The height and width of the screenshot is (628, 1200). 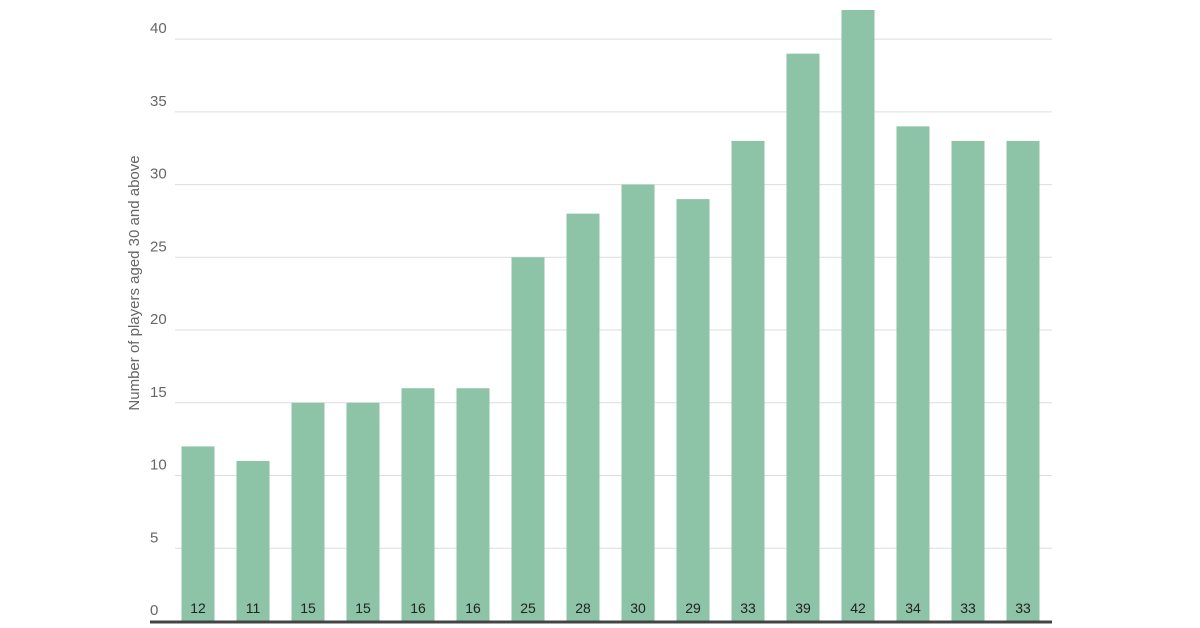 What do you see at coordinates (528, 608) in the screenshot?
I see `data-label: 25` at bounding box center [528, 608].